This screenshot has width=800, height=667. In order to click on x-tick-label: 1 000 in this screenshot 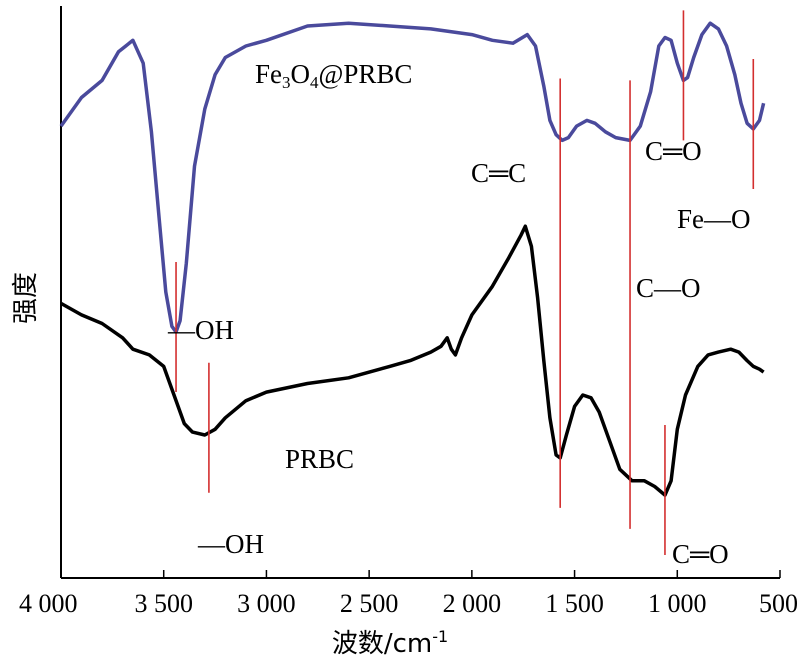, I will do `click(677, 603)`.